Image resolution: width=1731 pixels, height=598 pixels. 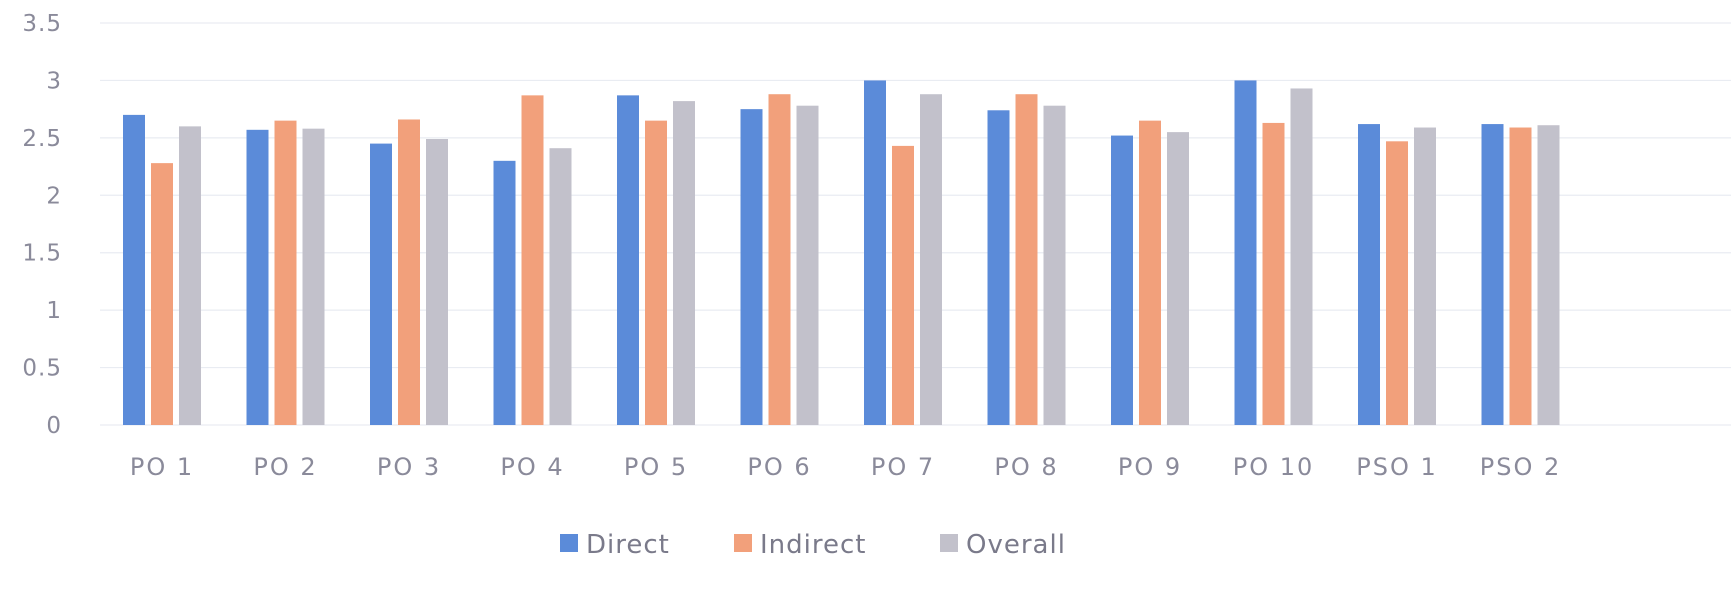 What do you see at coordinates (42, 24) in the screenshot?
I see `y-tick-label: 3.5` at bounding box center [42, 24].